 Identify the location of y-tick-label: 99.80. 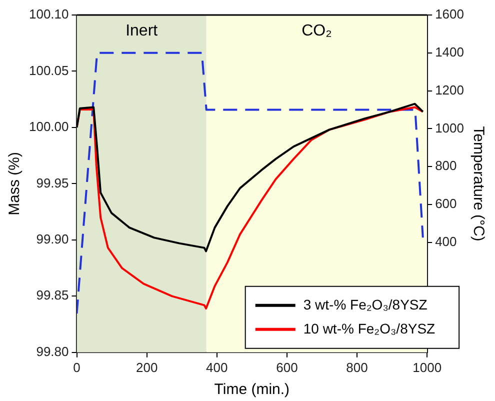
(52, 351).